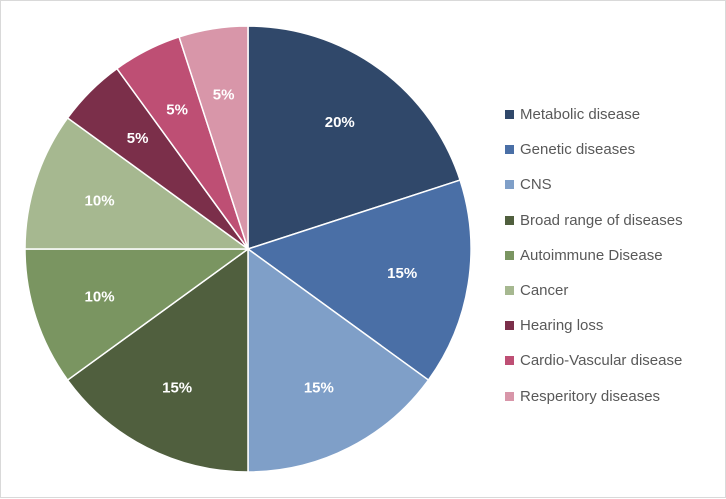 The image size is (726, 499). What do you see at coordinates (594, 290) in the screenshot?
I see `legend-item-cancer: Cancer` at bounding box center [594, 290].